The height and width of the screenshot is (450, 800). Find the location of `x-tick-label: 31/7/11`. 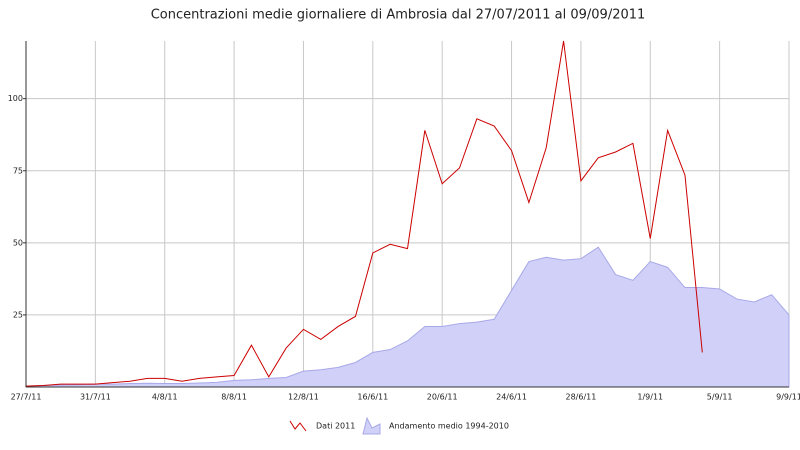

x-tick-label: 31/7/11 is located at coordinates (95, 397).